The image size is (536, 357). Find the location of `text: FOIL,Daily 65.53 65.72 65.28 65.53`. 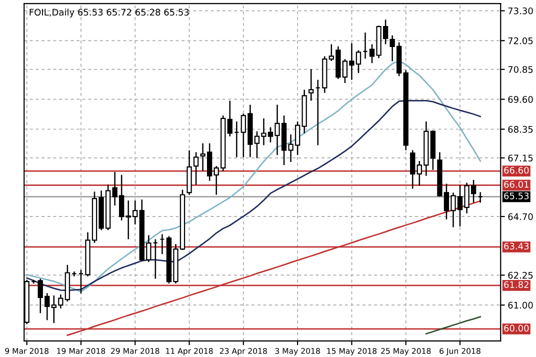

text: FOIL,Daily 65.53 65.72 65.28 65.53 is located at coordinates (109, 13).